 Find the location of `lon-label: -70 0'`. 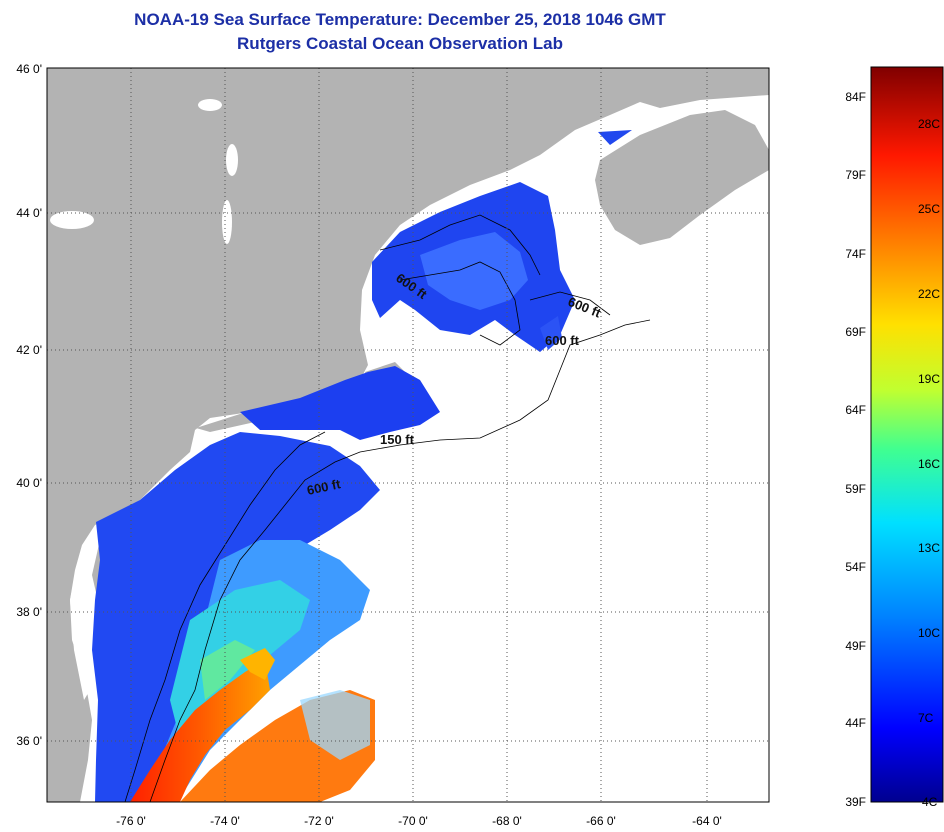

lon-label: -70 0' is located at coordinates (413, 821).